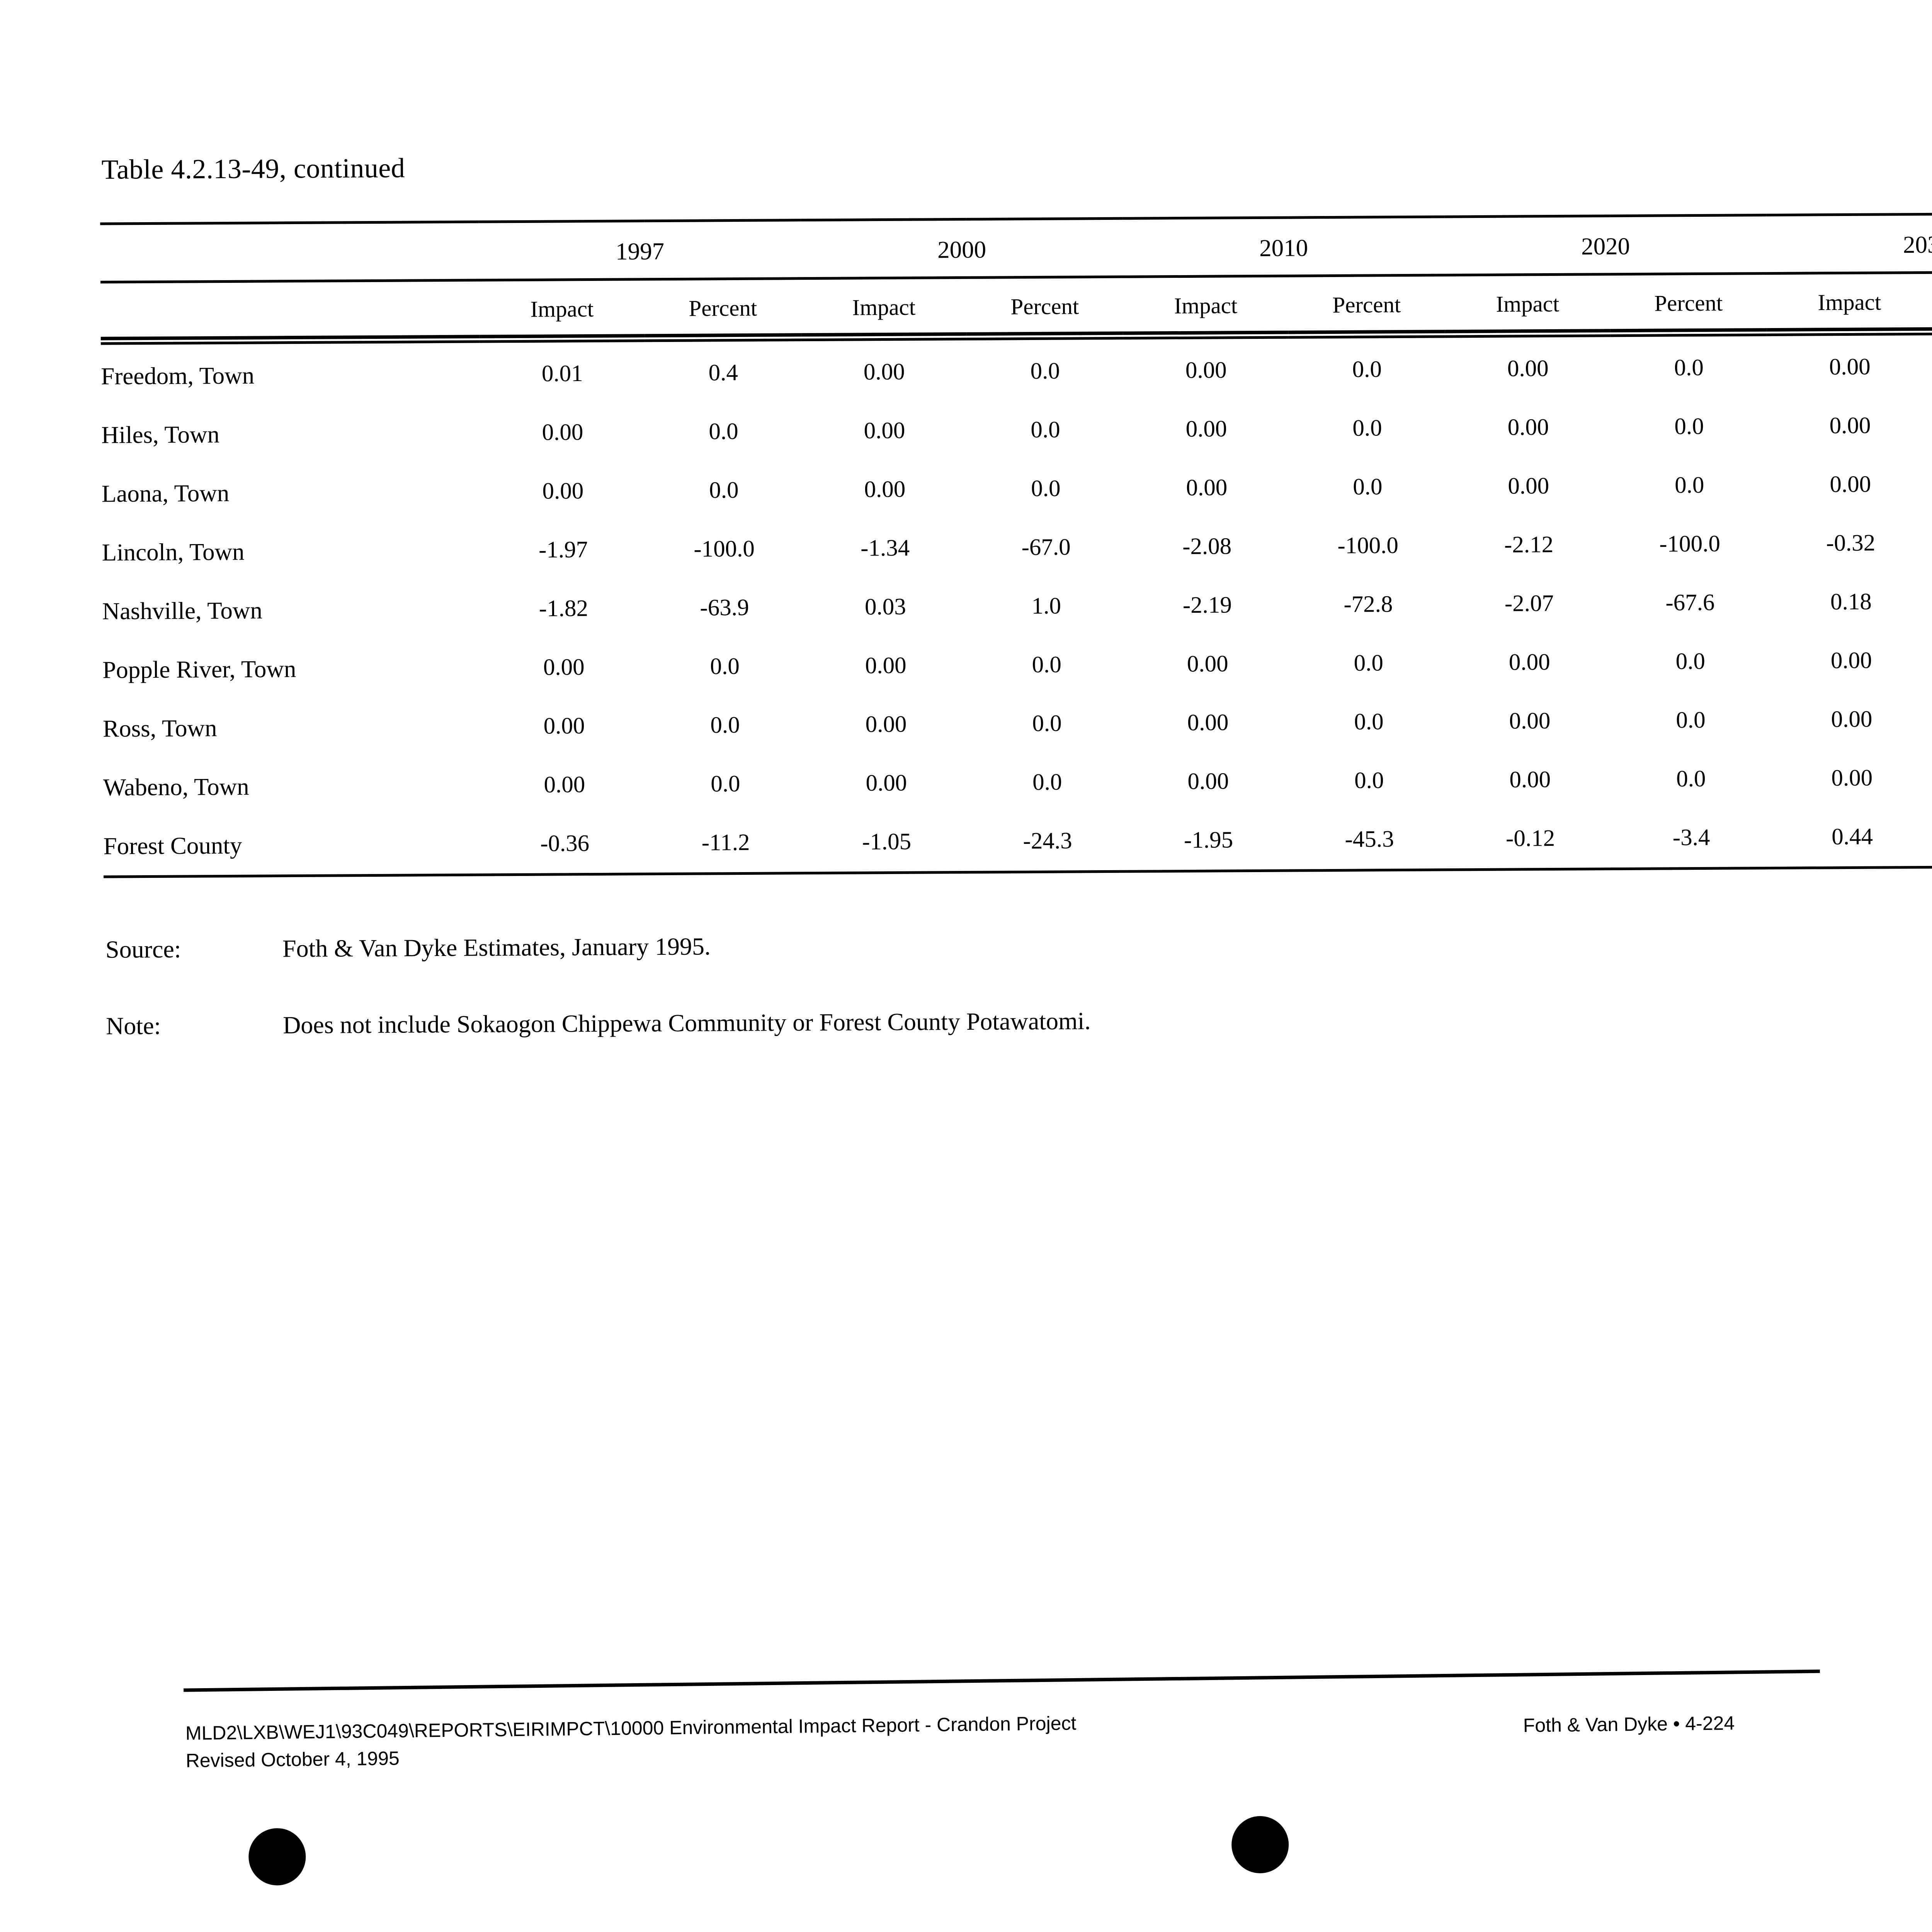 The width and height of the screenshot is (1932, 1932). I want to click on cell-value: -45.3, so click(1369, 839).